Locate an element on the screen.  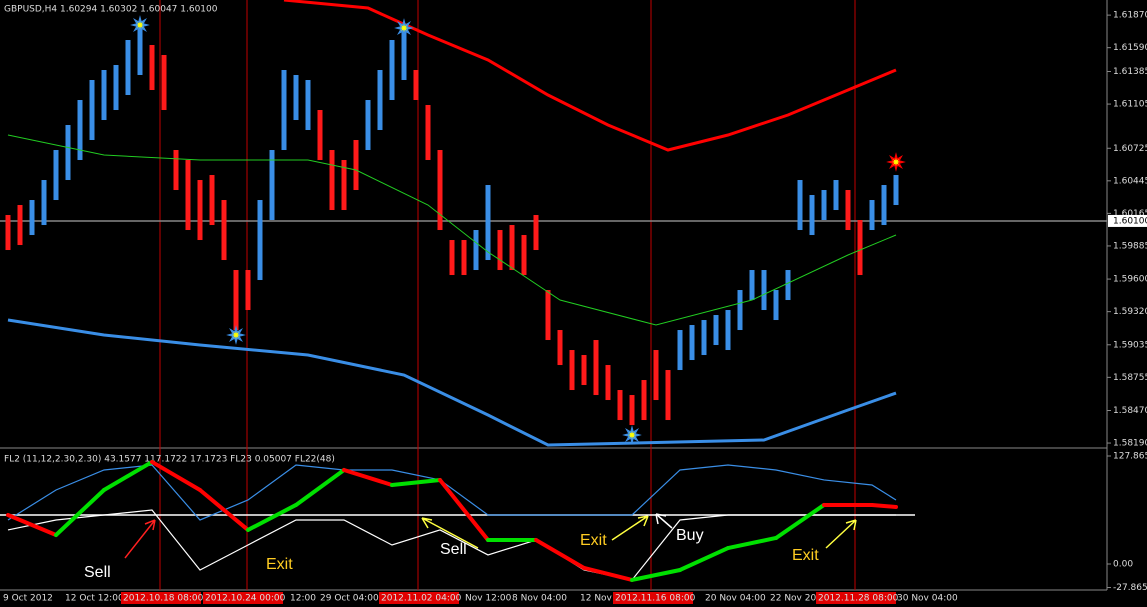
y-tick-label: 1.59600 is located at coordinates (1130, 280).